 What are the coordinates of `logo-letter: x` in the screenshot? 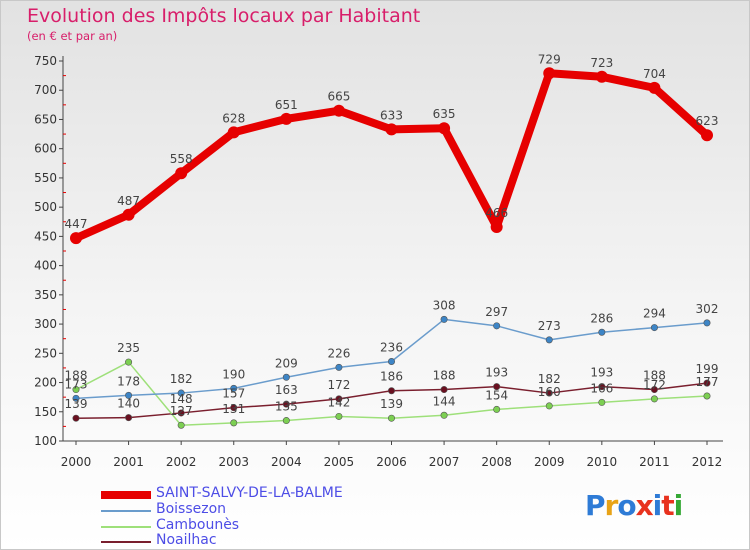 It's located at (644, 505).